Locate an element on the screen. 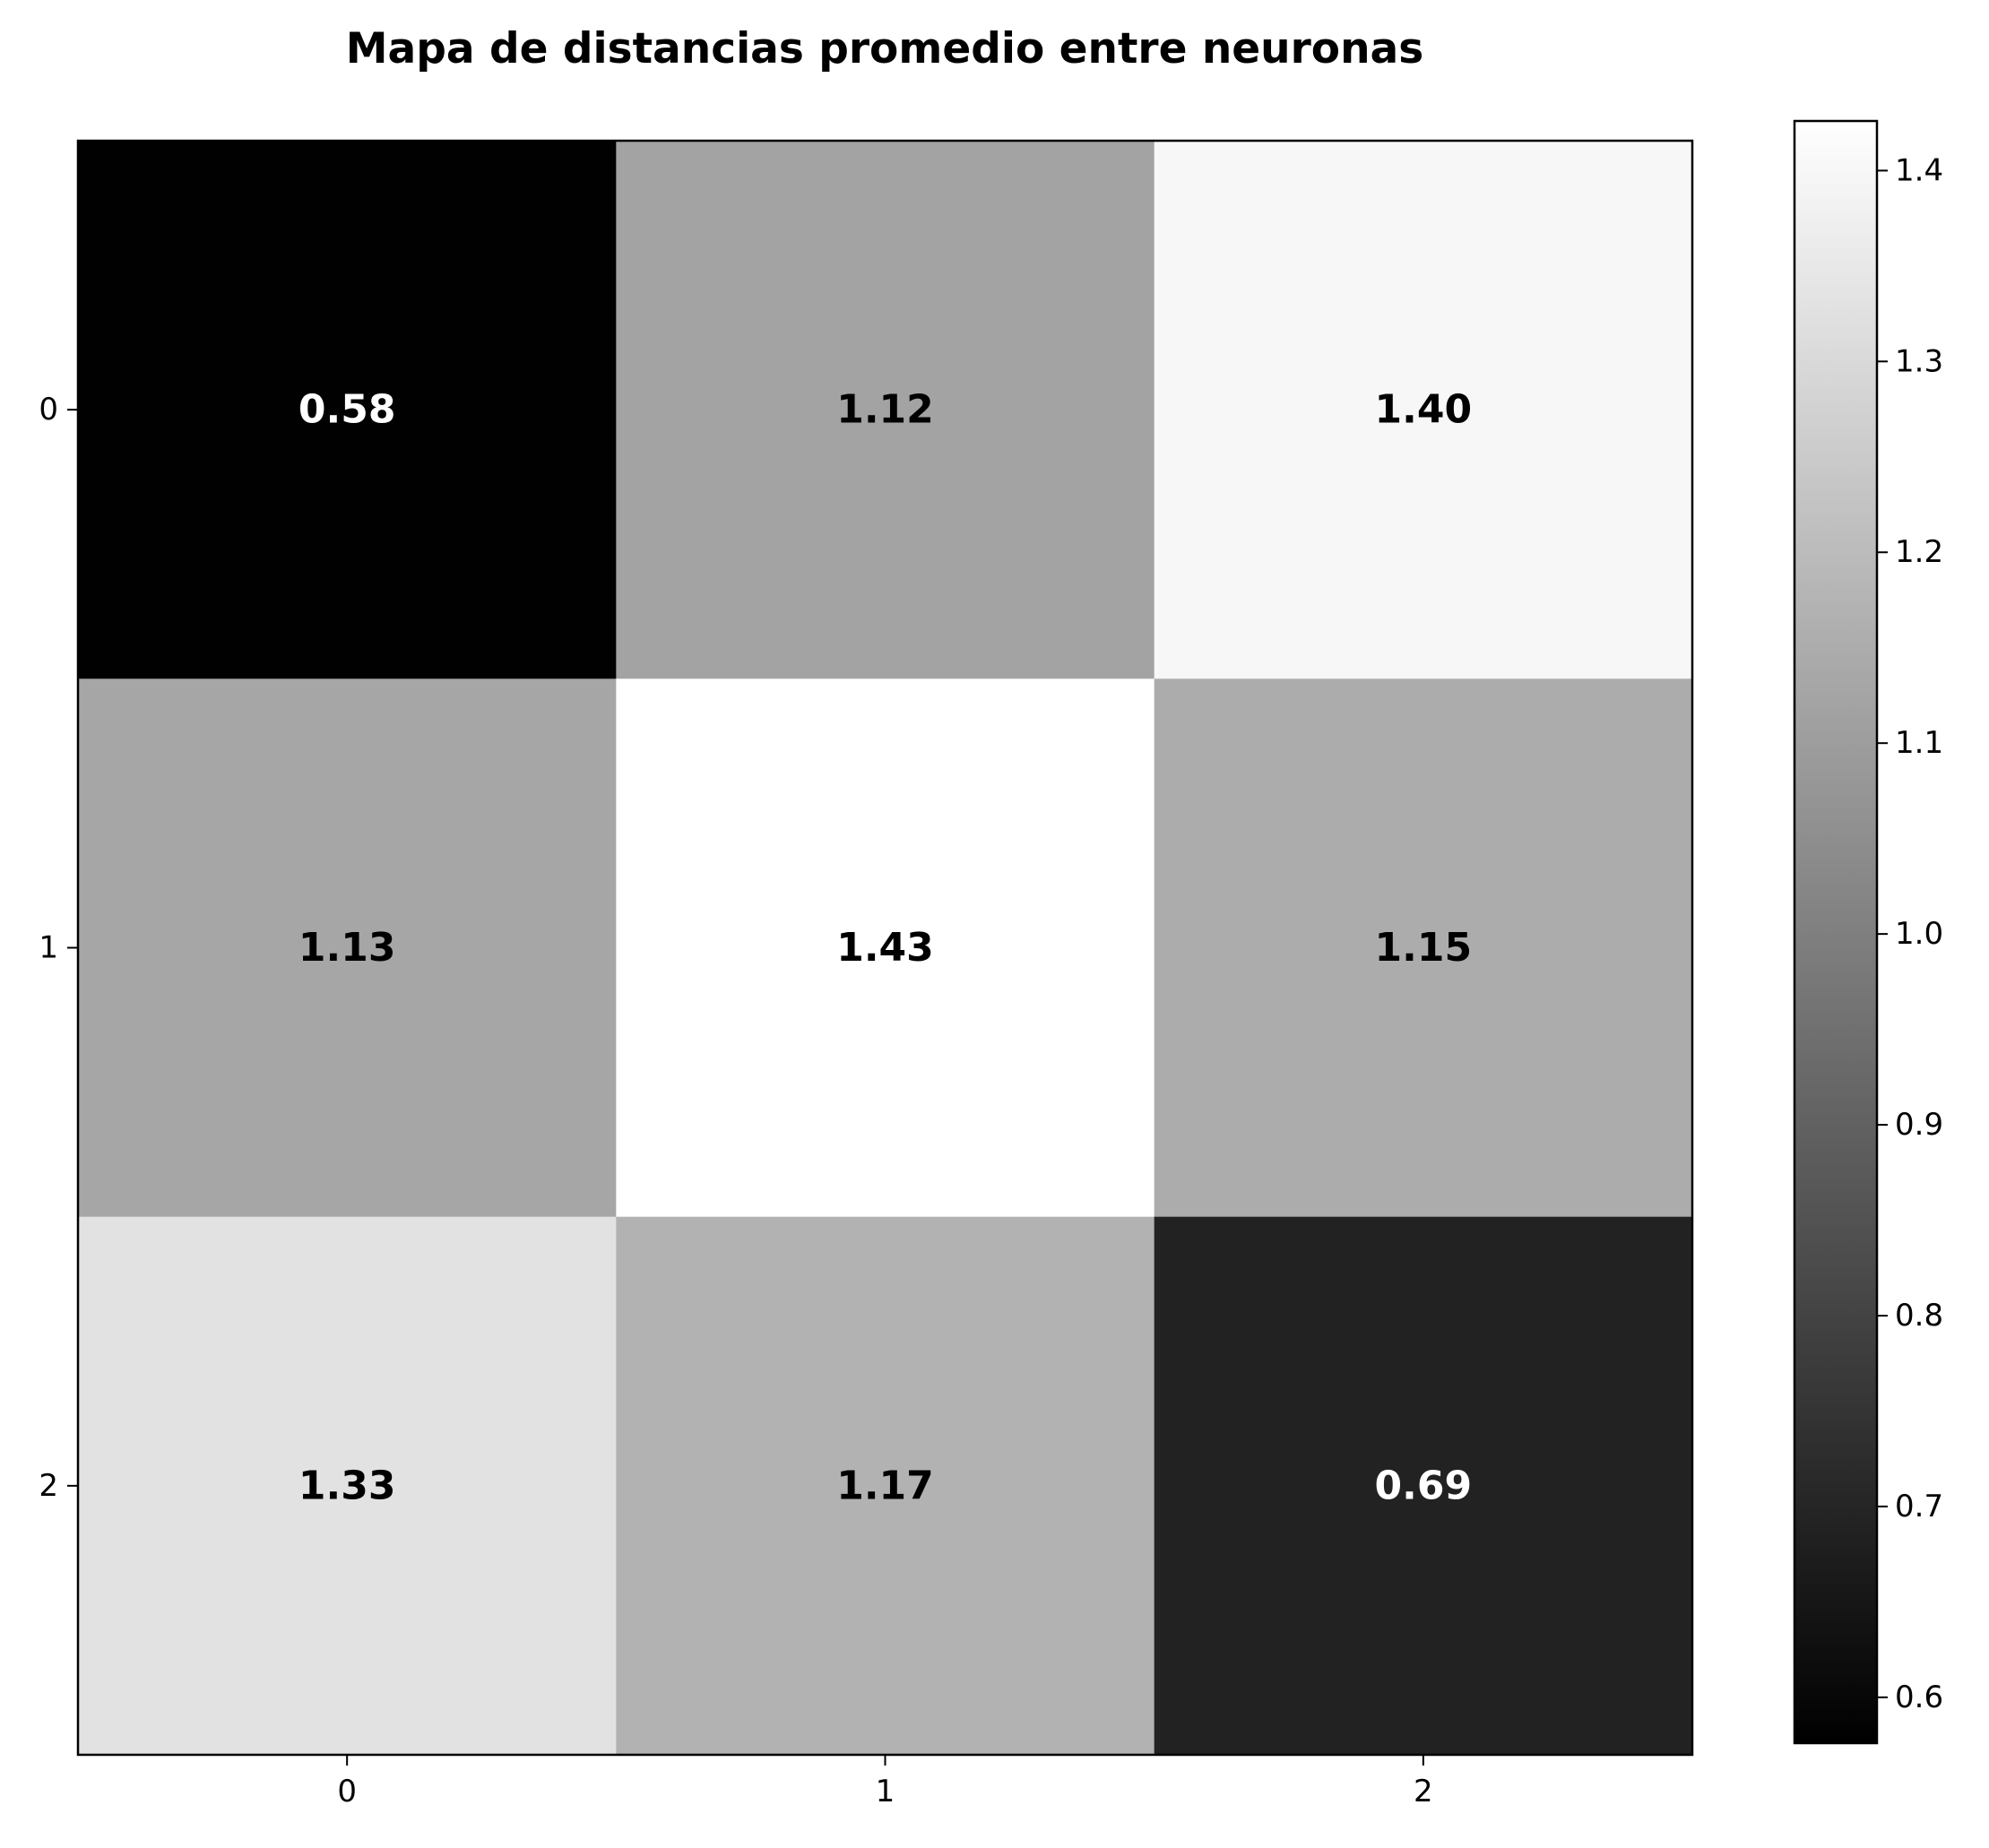 Image resolution: width=1989 pixels, height=1848 pixels. cell-value-label: 0.69 is located at coordinates (1424, 1485).